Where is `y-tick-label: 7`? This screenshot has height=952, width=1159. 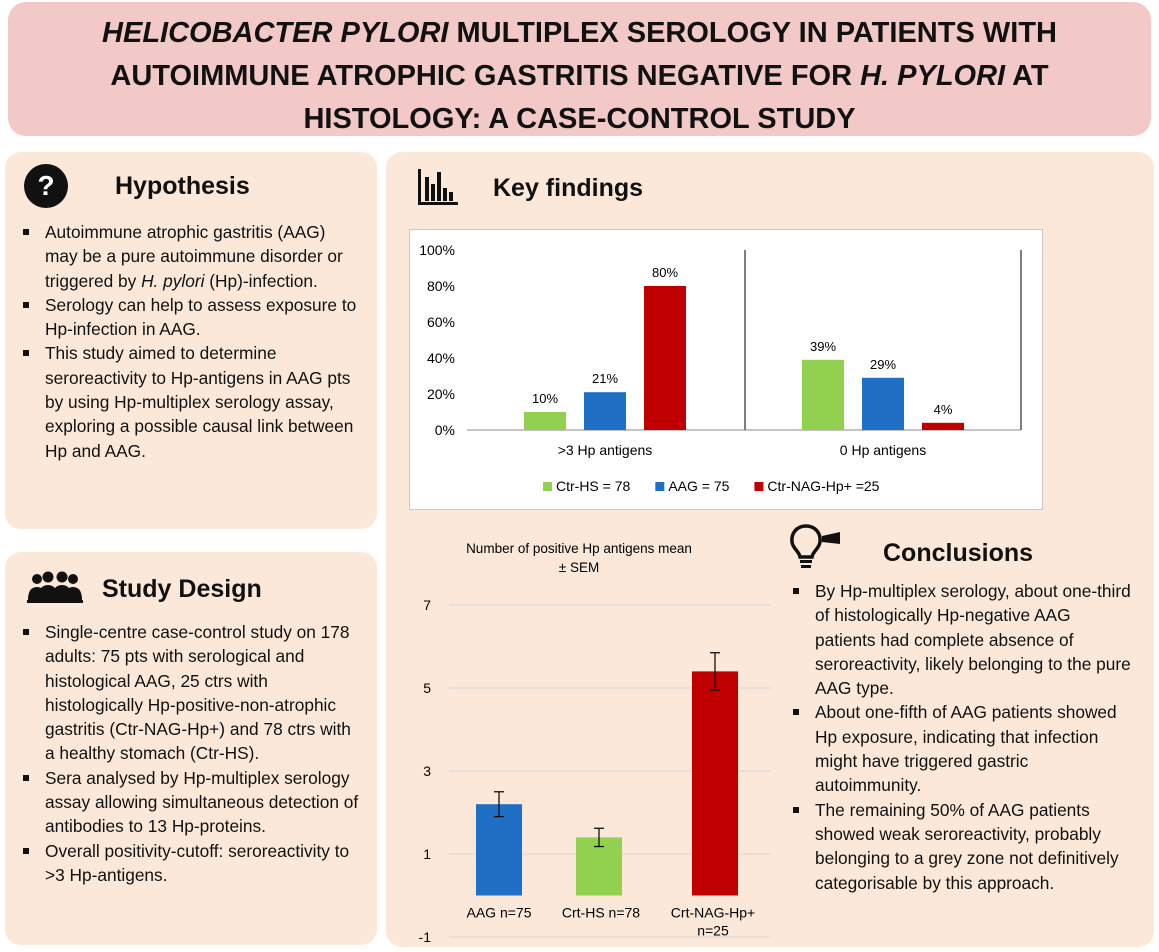
y-tick-label: 7 is located at coordinates (427, 605).